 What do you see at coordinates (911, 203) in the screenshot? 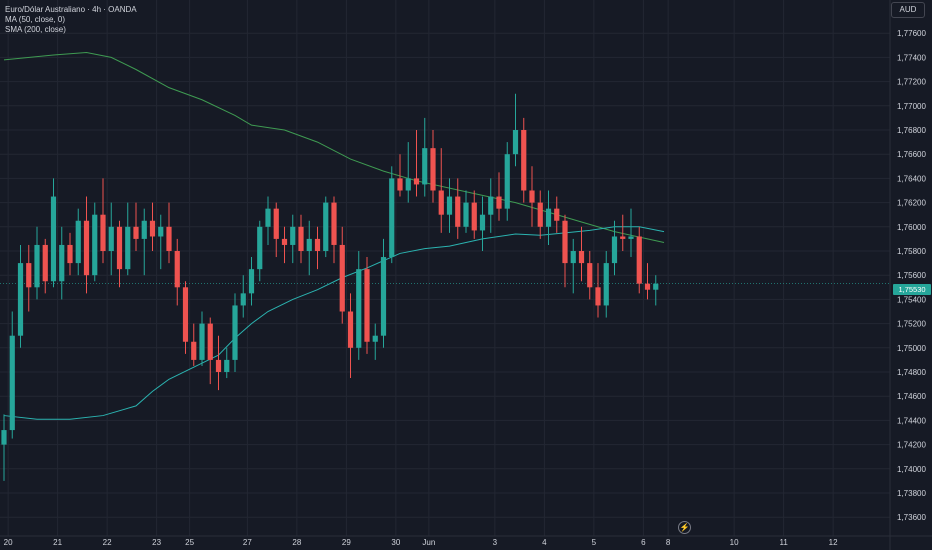
I see `y-tick-label: 1,76200` at bounding box center [911, 203].